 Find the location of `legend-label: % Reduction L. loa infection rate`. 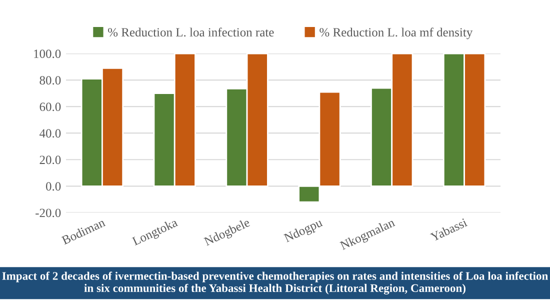

legend-label: % Reduction L. loa infection rate is located at coordinates (191, 32).